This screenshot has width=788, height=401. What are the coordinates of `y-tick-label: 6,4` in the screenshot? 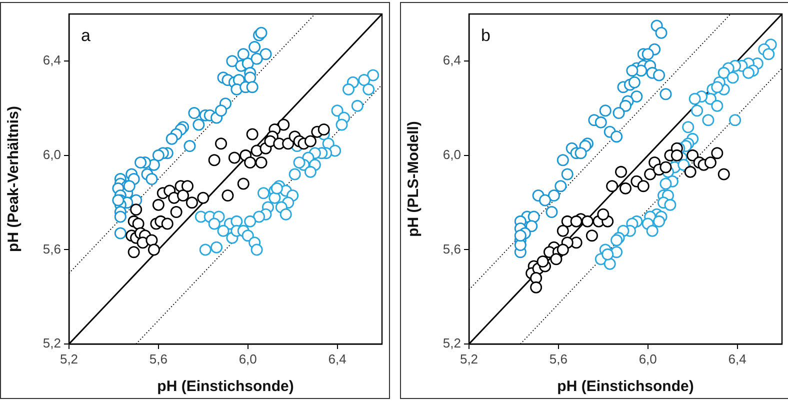 It's located at (451, 60).